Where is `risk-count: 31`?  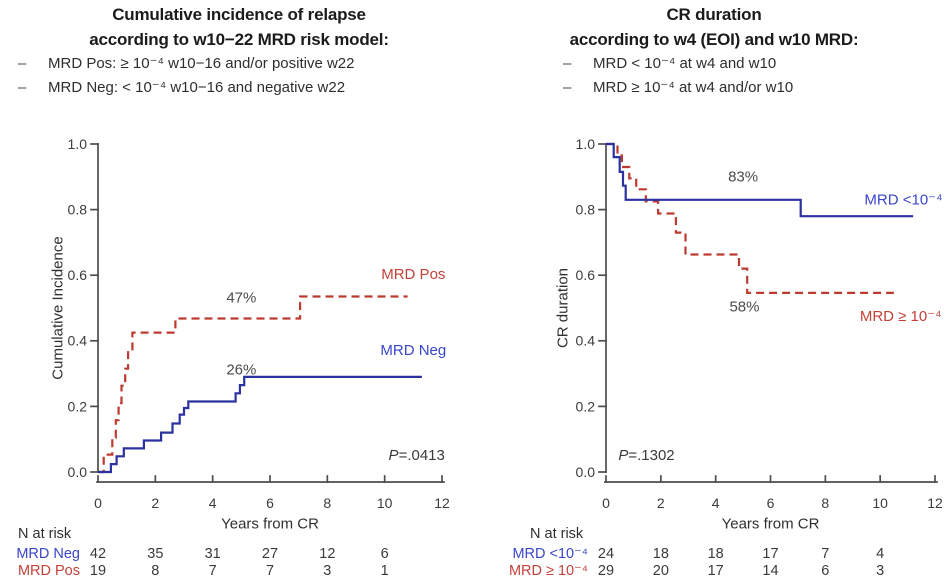 risk-count: 31 is located at coordinates (213, 554).